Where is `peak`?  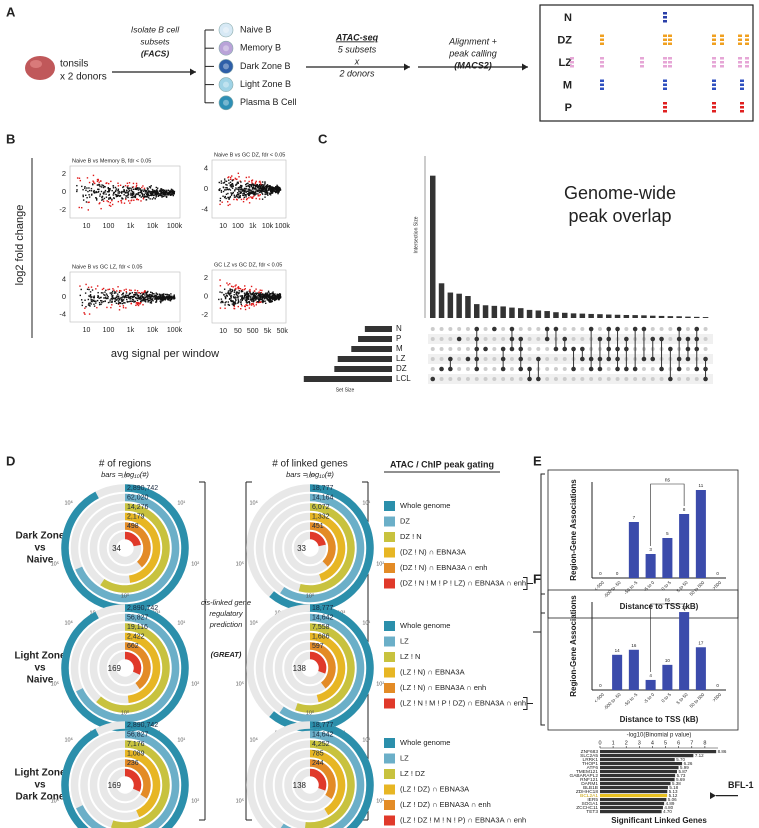
peak is located at coordinates (747, 58).